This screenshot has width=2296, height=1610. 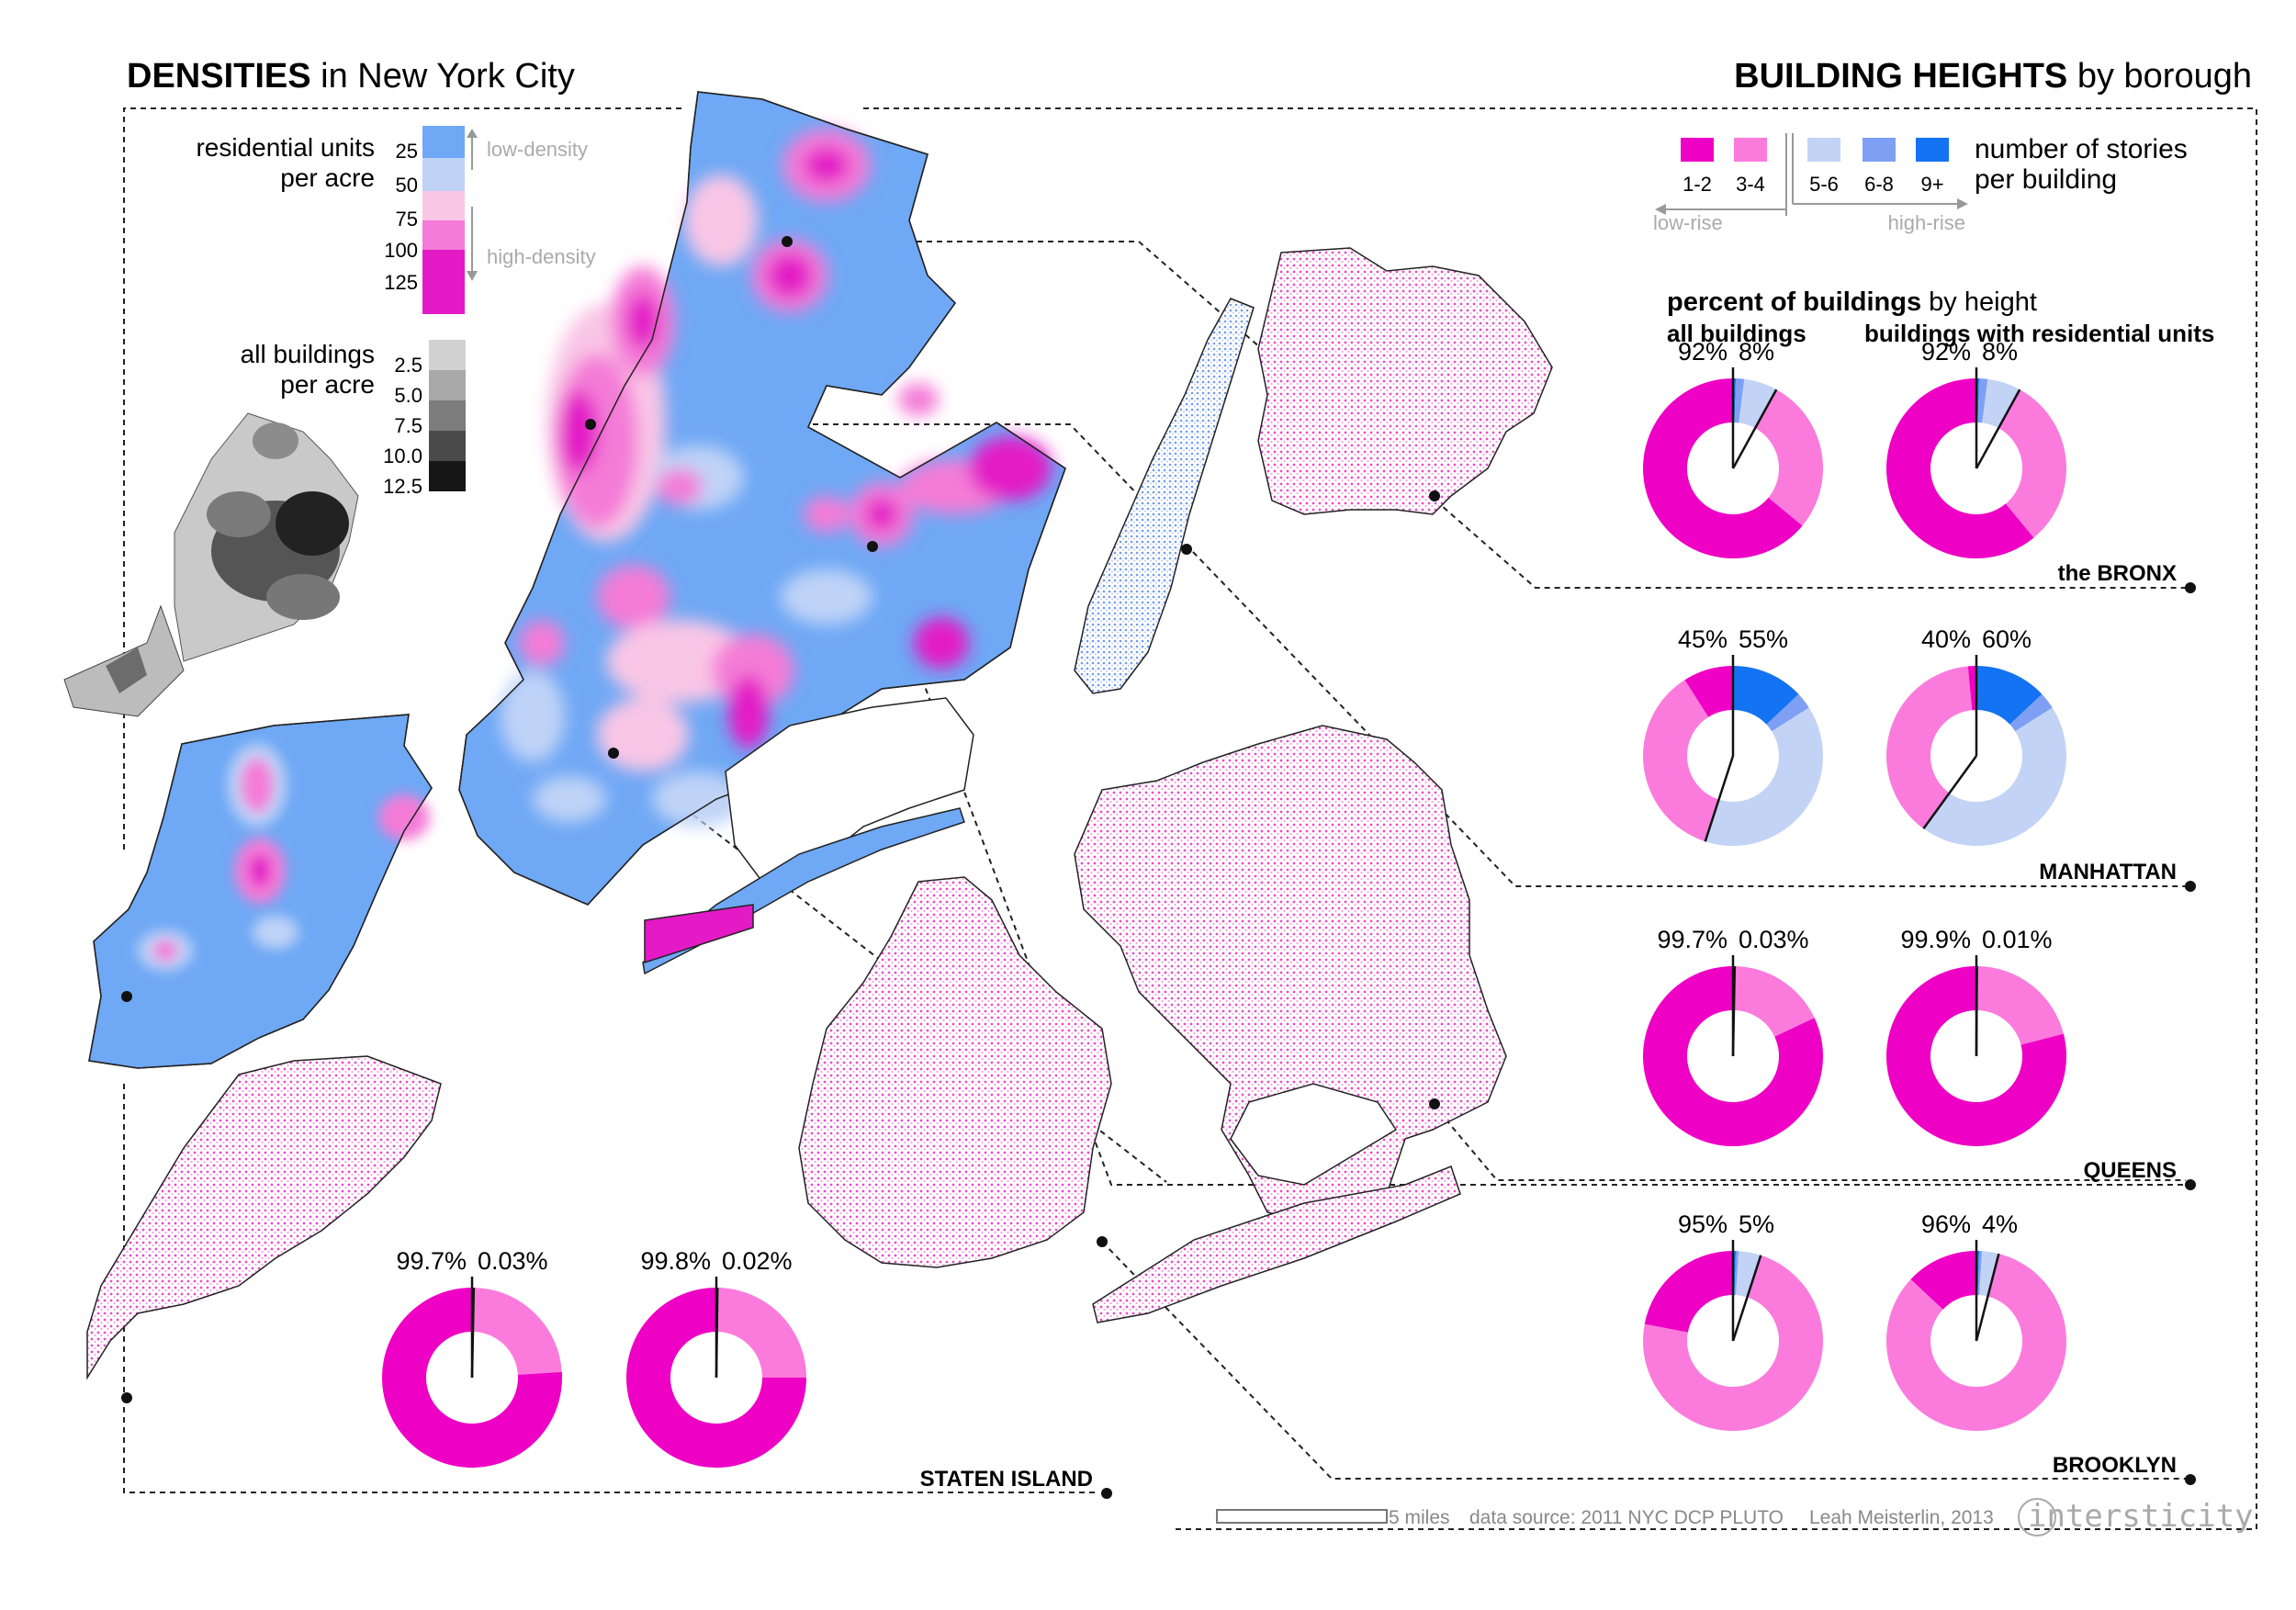 What do you see at coordinates (1852, 302) in the screenshot?
I see `pie-section-title: percent of buildings by height` at bounding box center [1852, 302].